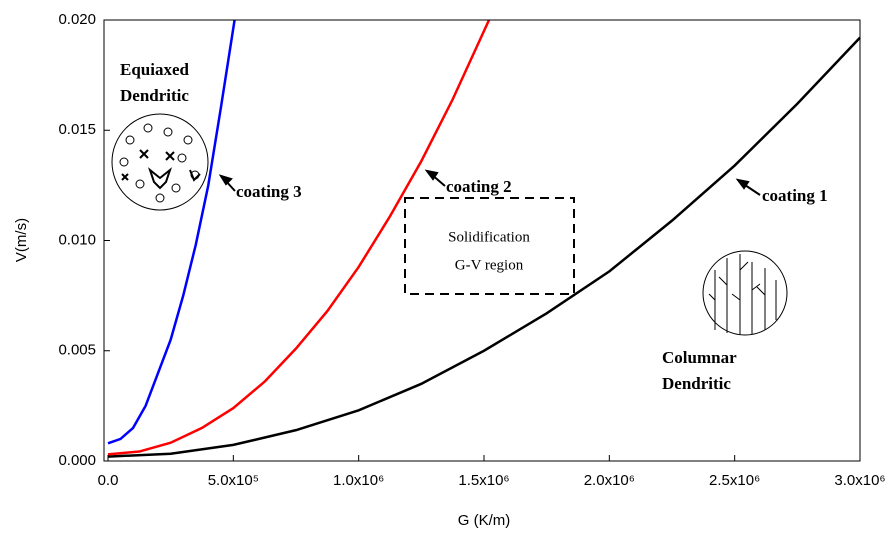 This screenshot has height=535, width=892. Describe the element at coordinates (483, 480) in the screenshot. I see `x-tick-label: 1.5x10⁶` at that location.